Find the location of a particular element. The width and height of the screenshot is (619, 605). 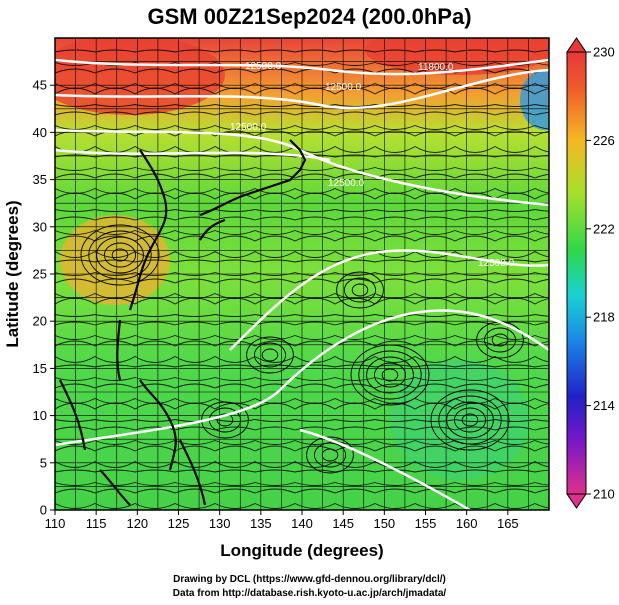

map-title: GSM 00Z21Sep2024 (200.0hPa) is located at coordinates (309, 16).